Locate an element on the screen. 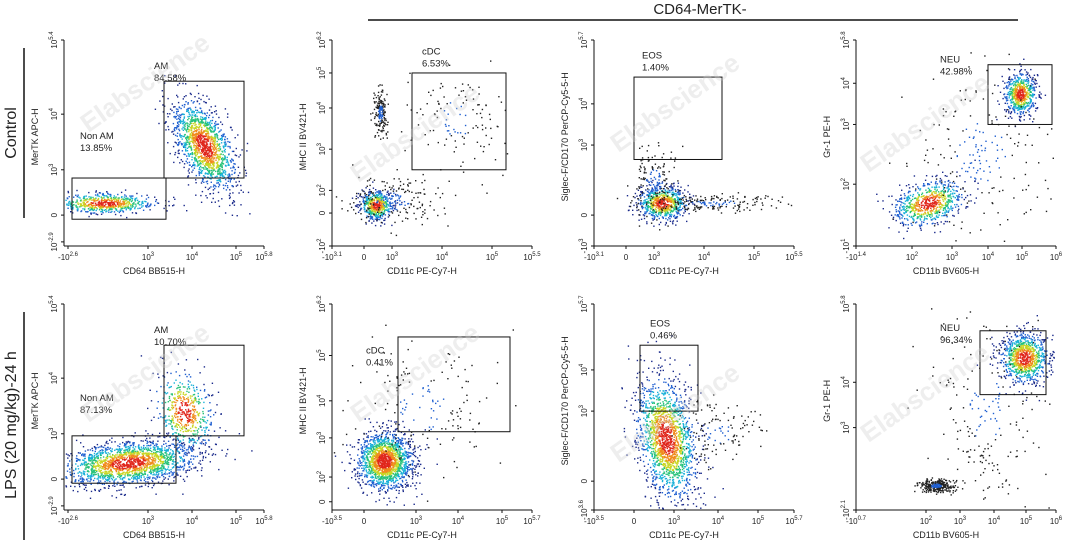 The height and width of the screenshot is (556, 1080). y-axis-title: Siglec-F/CD170 PerCP-Cy5-5-H is located at coordinates (565, 136).